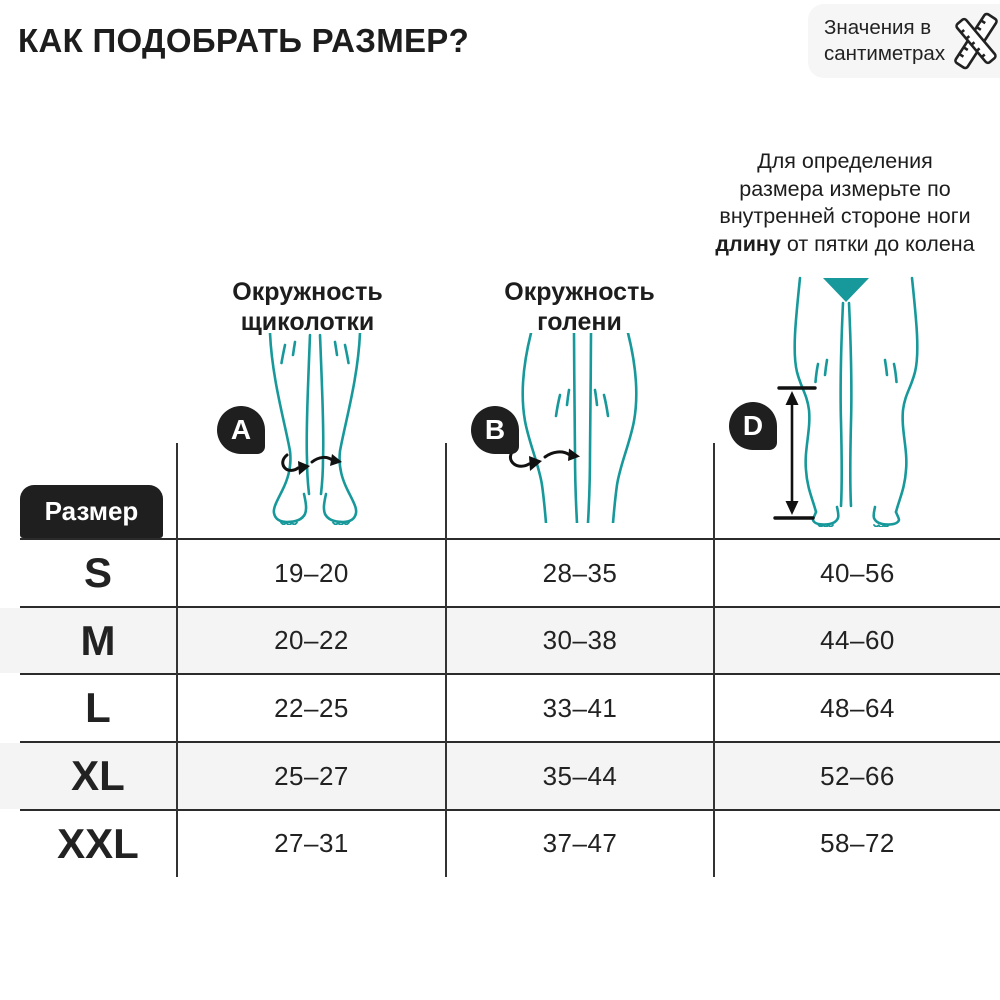 The width and height of the screenshot is (1000, 1000). I want to click on table-row-xxl-length: 58–72, so click(857, 843).